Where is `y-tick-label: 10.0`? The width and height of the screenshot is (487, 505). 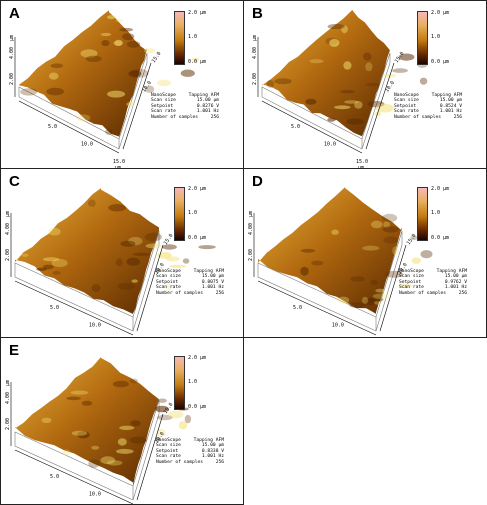 y-tick-label: 10.0 is located at coordinates (160, 268).